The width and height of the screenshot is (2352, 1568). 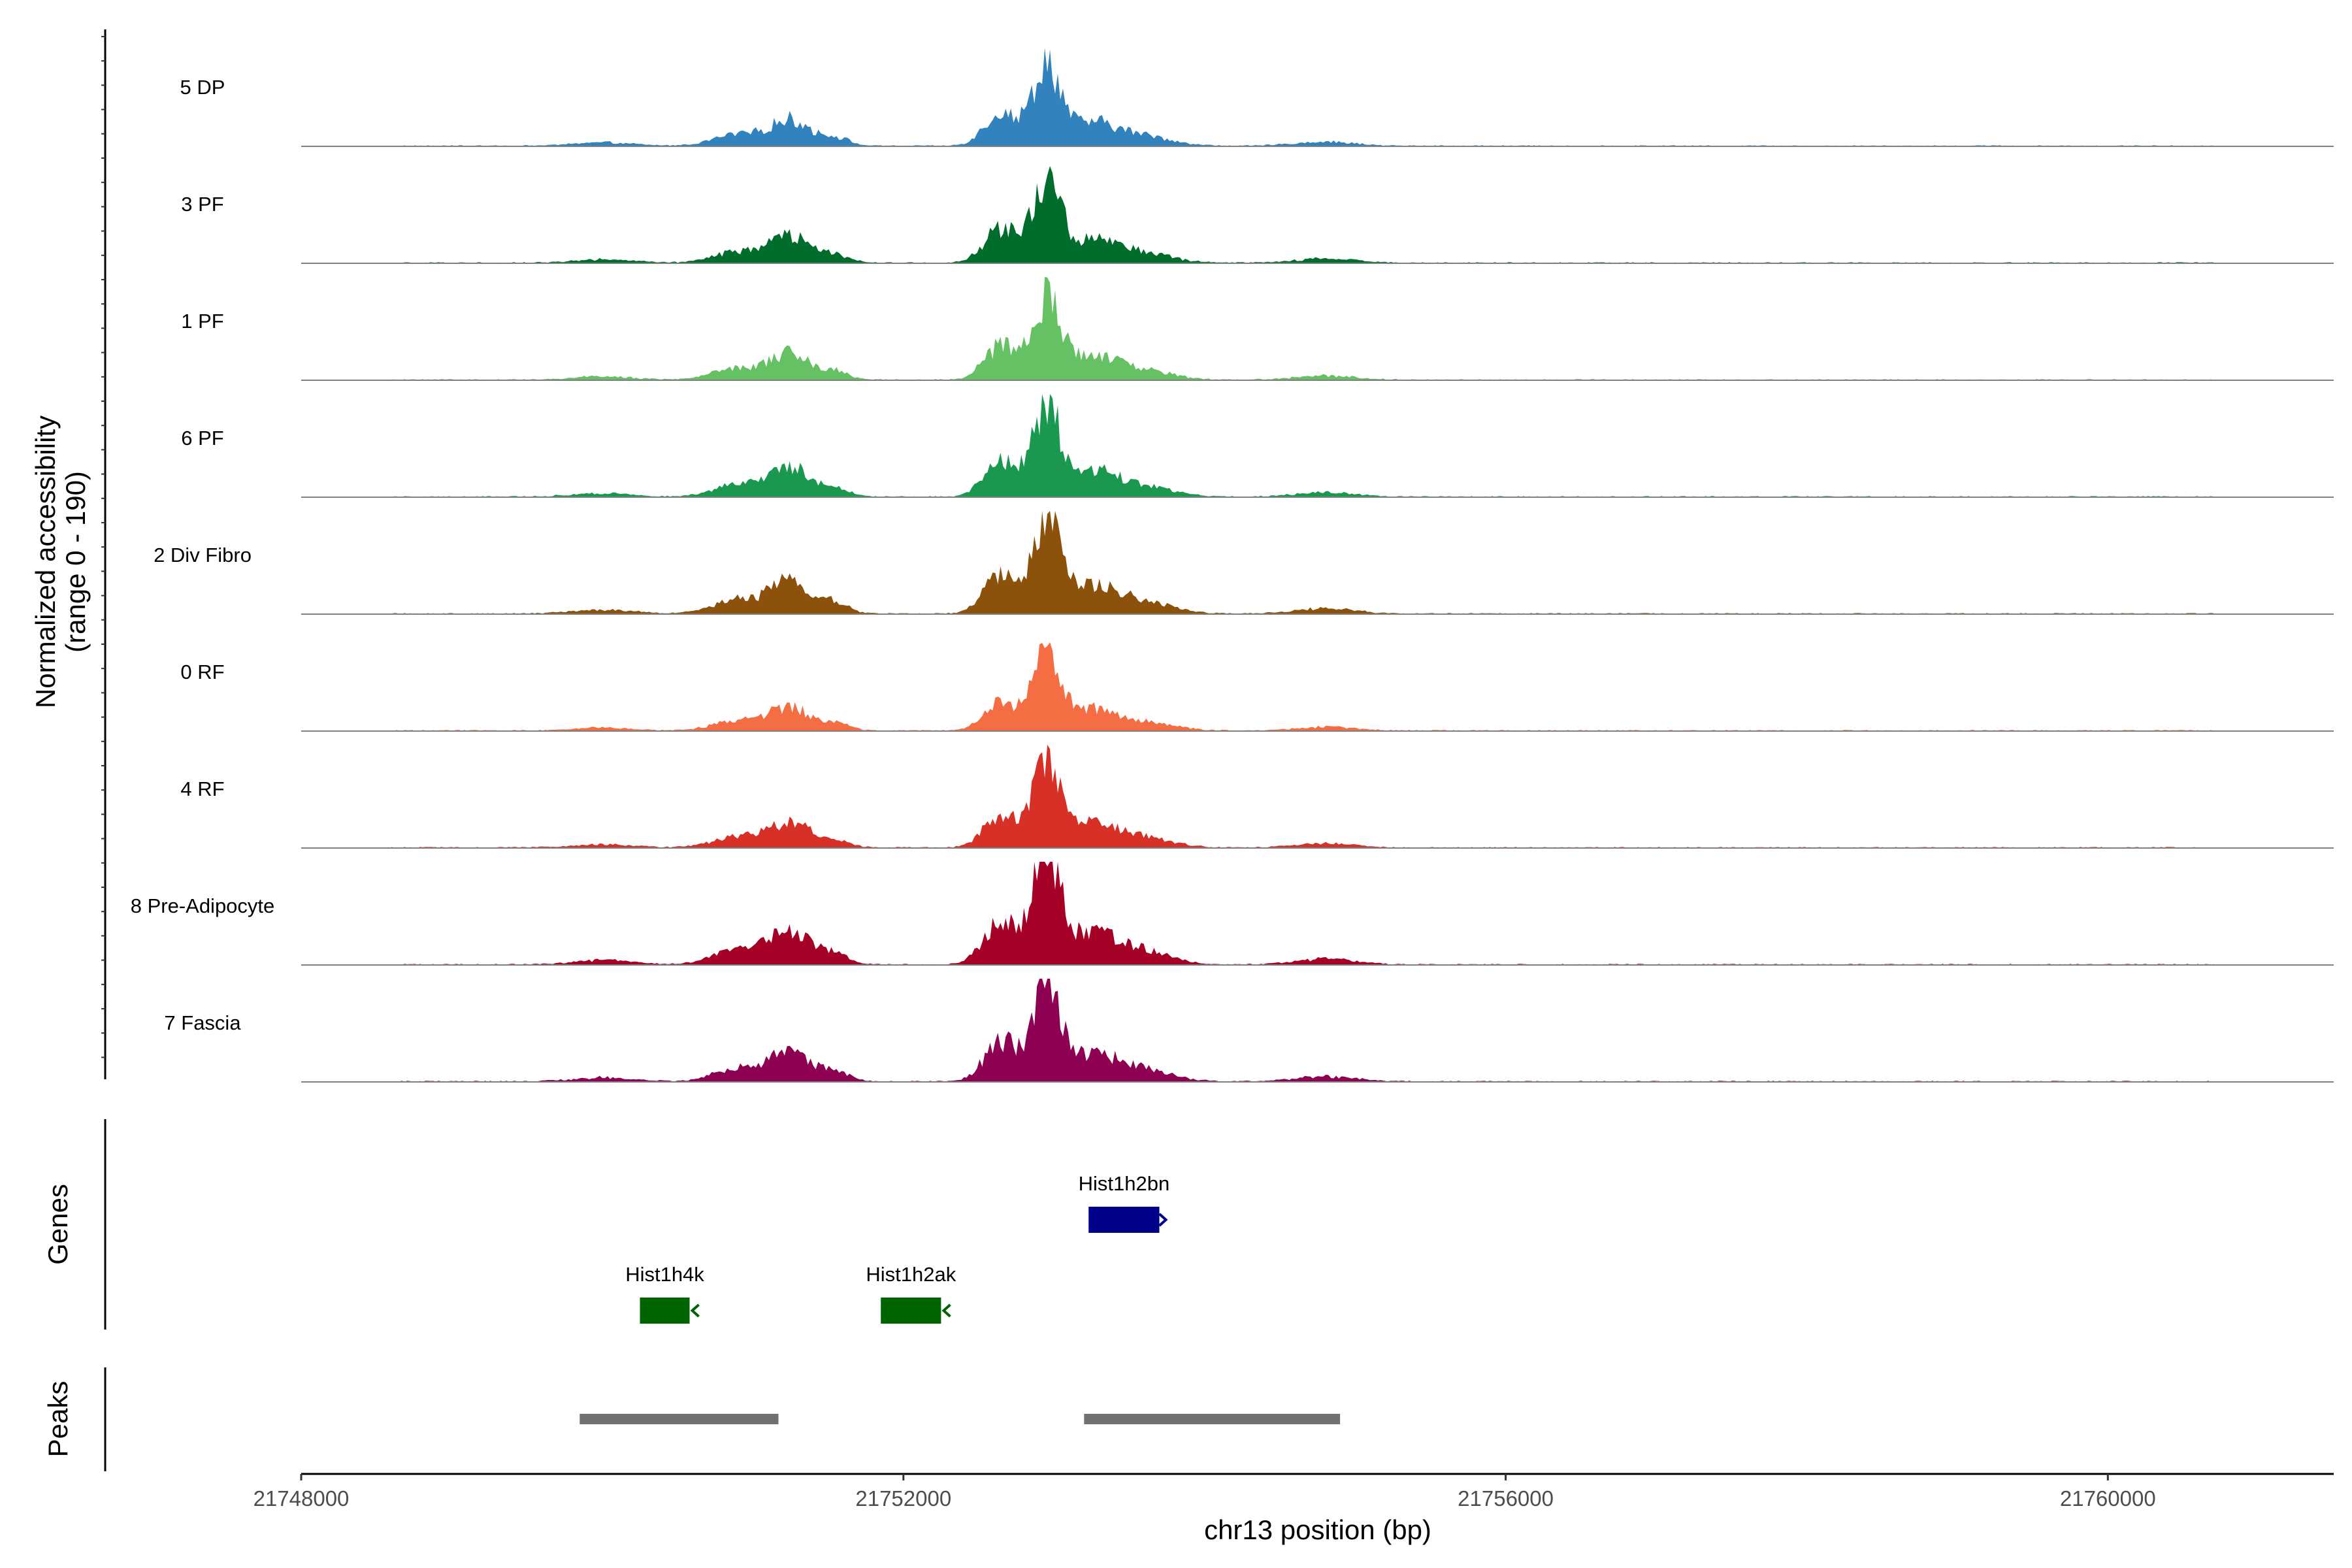 What do you see at coordinates (202, 204) in the screenshot?
I see `track-label: 3 PF` at bounding box center [202, 204].